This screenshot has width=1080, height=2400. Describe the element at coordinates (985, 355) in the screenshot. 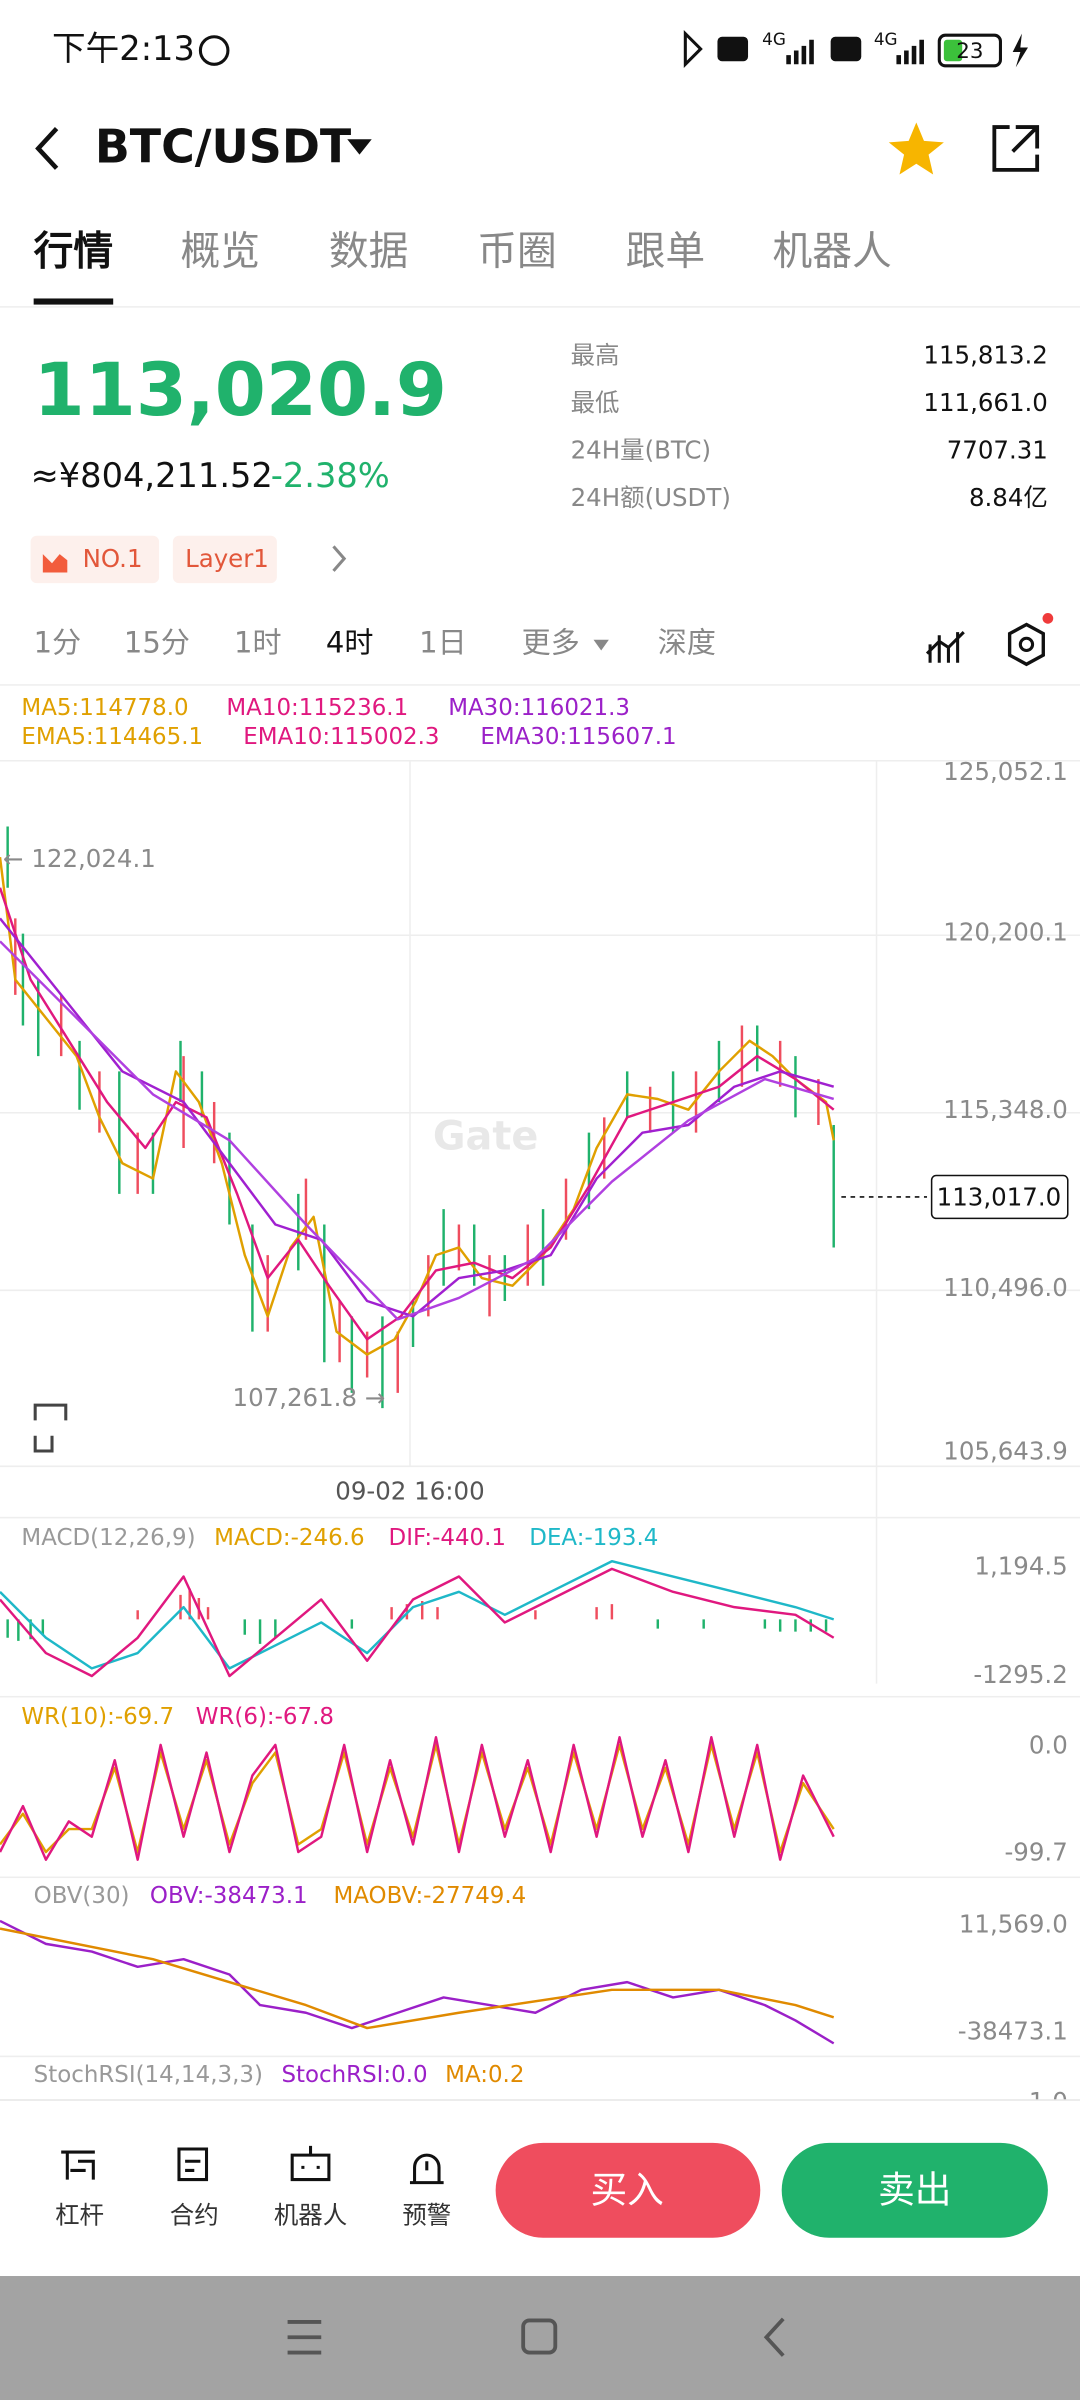

I see `stat-value: 115,813.2` at that location.